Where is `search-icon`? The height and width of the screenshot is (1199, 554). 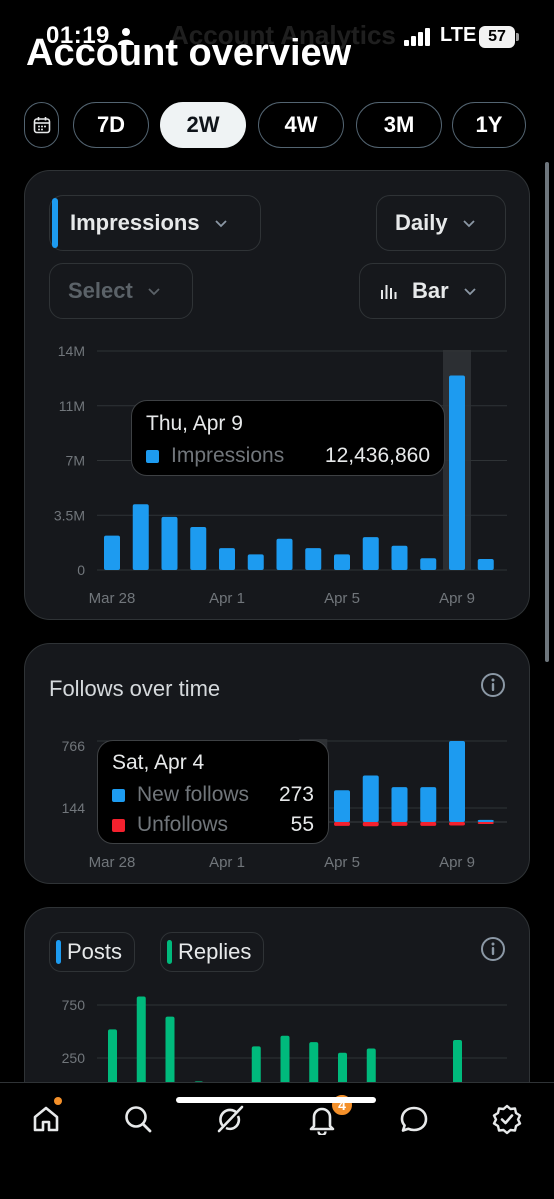
search-icon is located at coordinates (138, 1119).